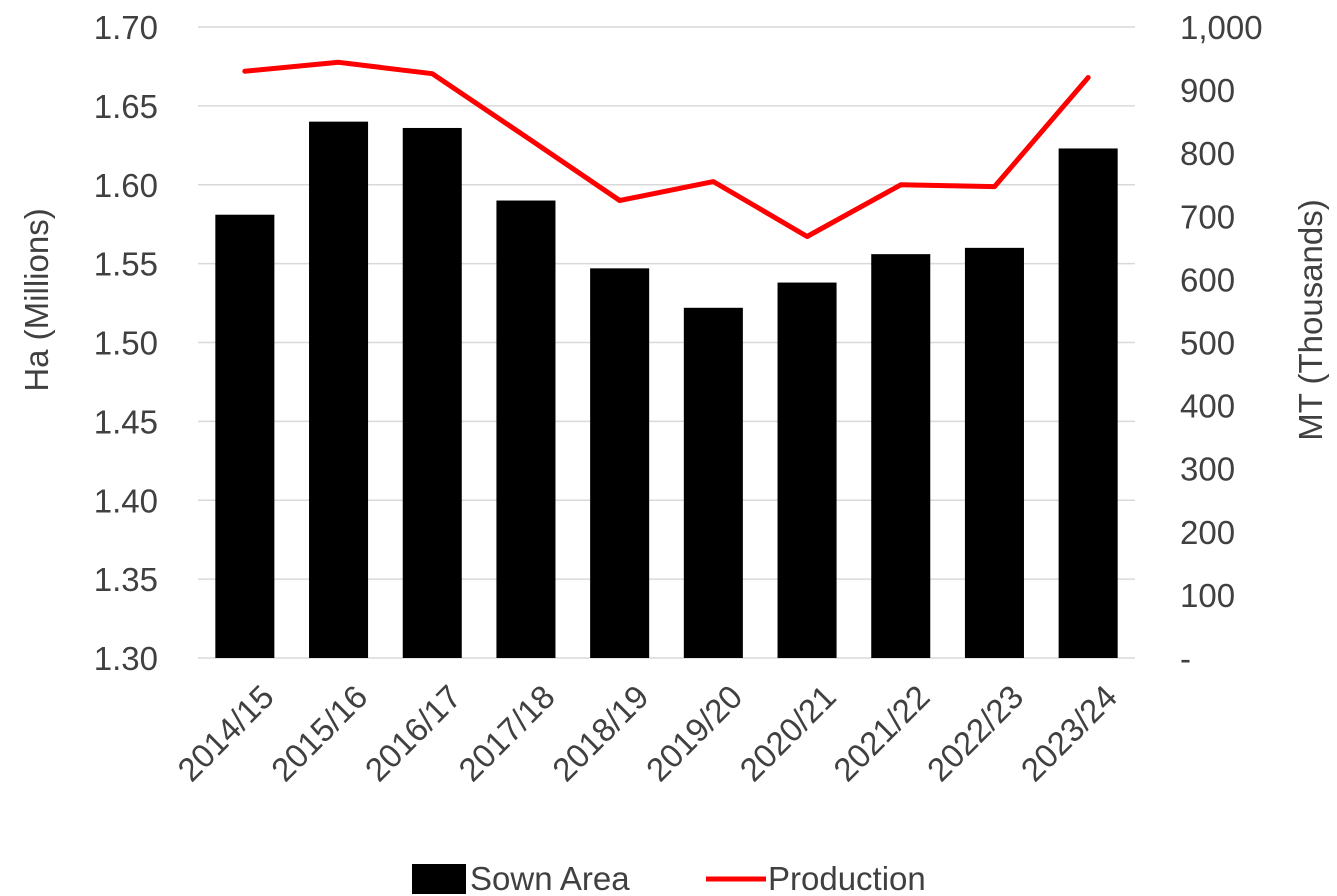 The width and height of the screenshot is (1337, 896). Describe the element at coordinates (126, 106) in the screenshot. I see `left-tick-label: 1.65` at that location.